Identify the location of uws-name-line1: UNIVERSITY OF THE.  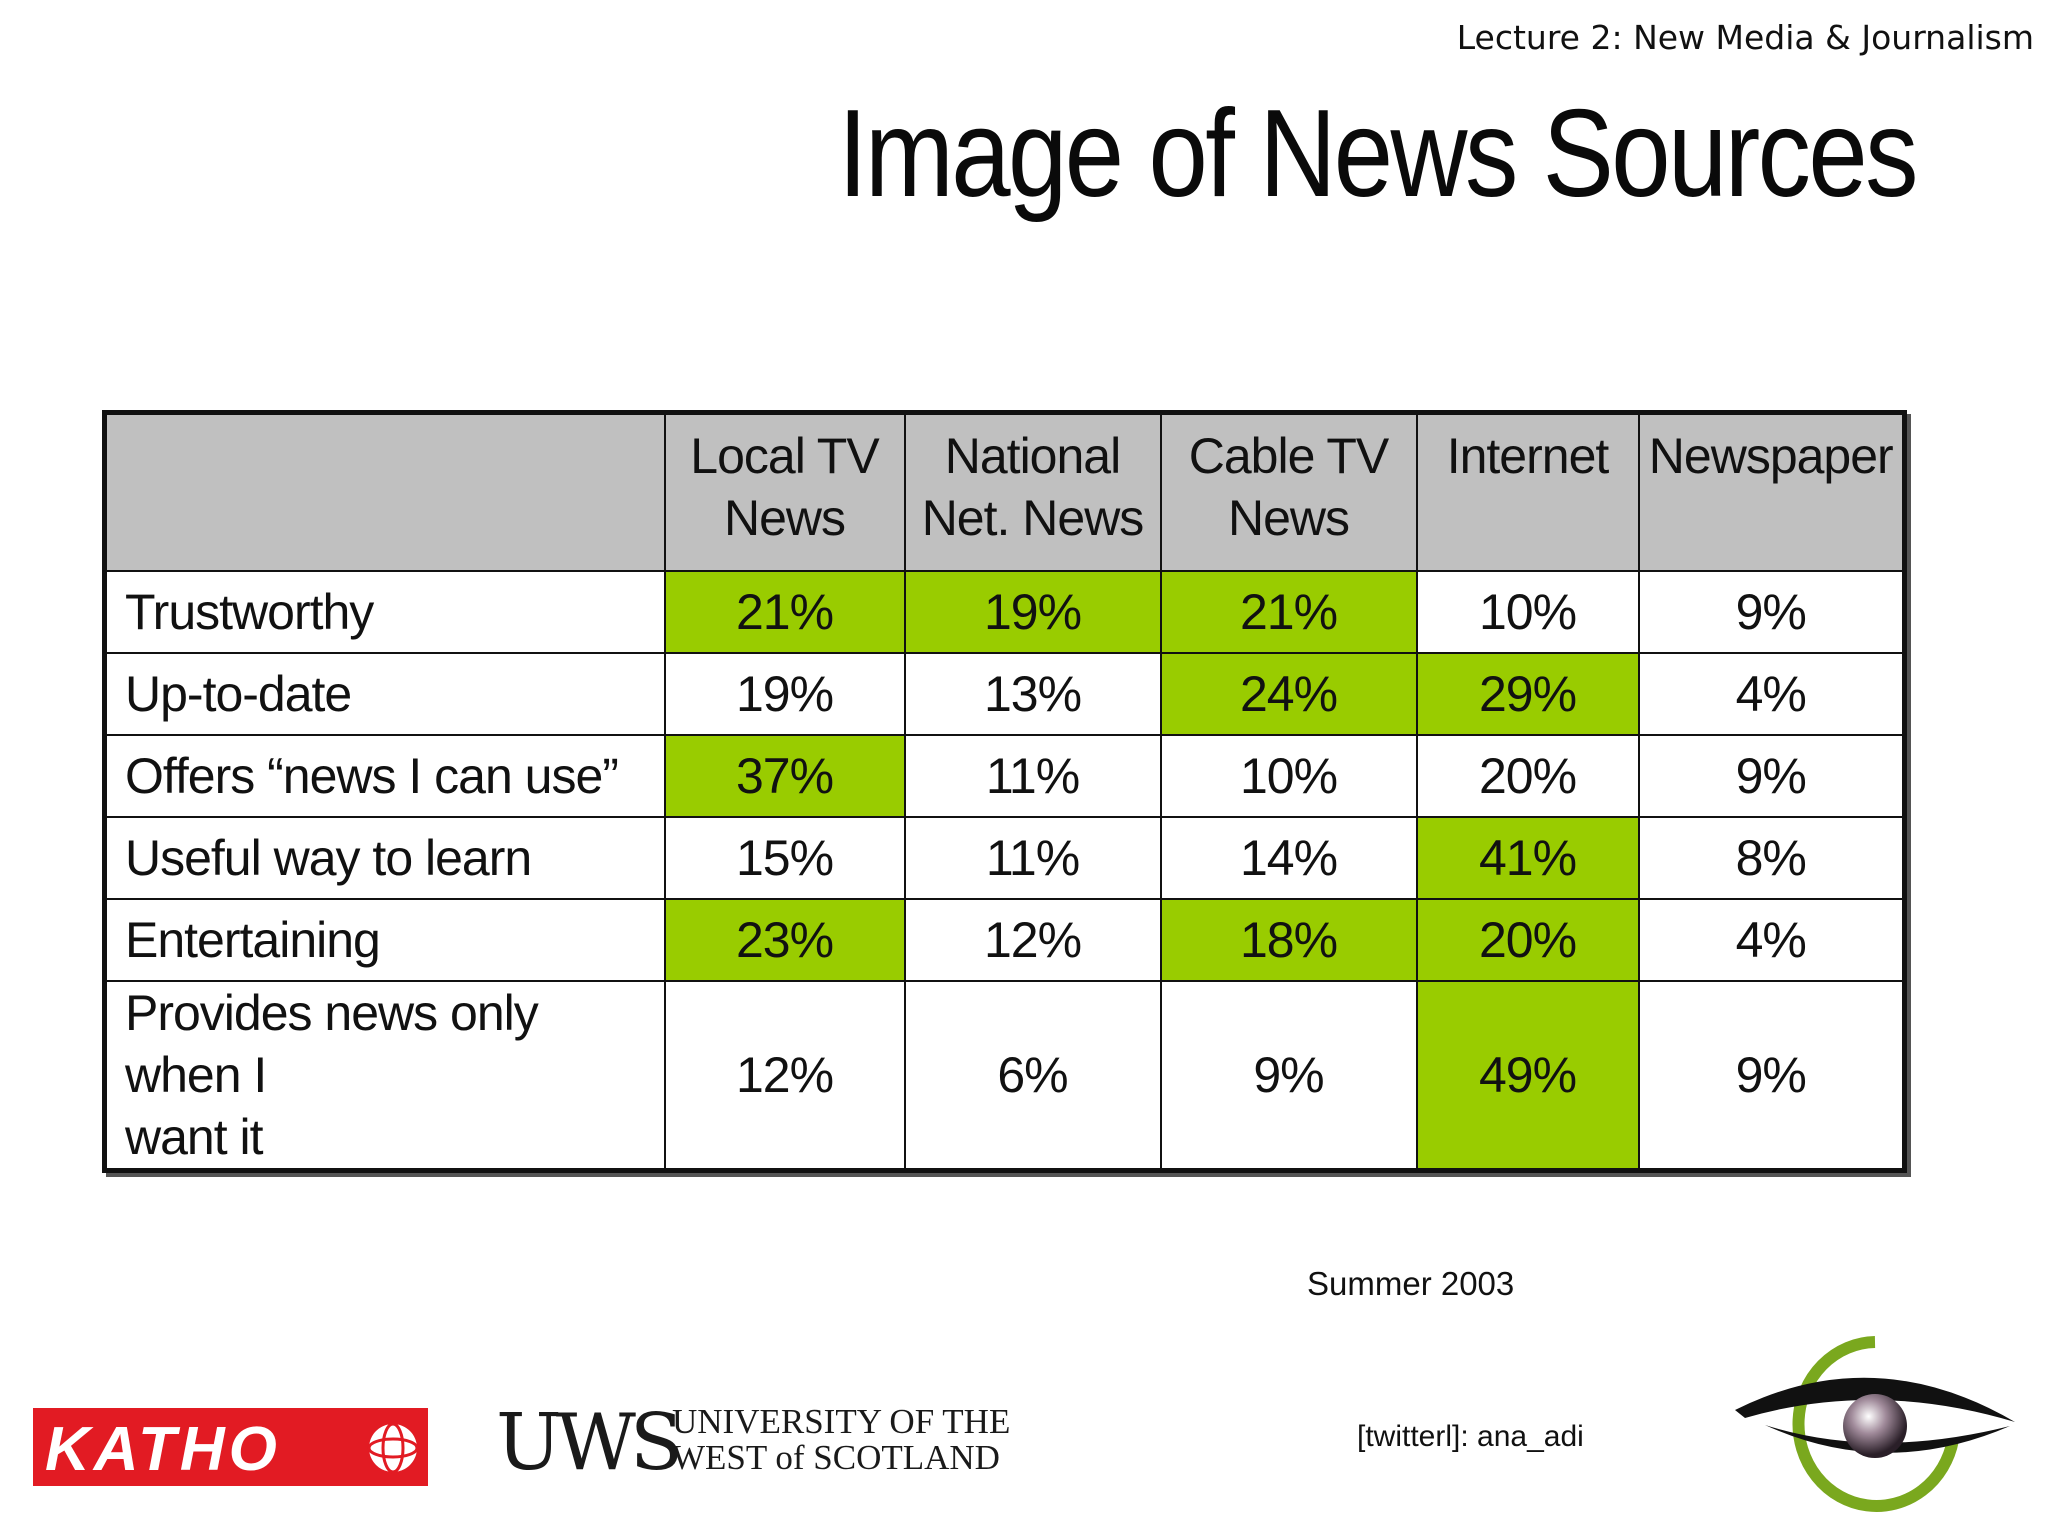
(841, 1421).